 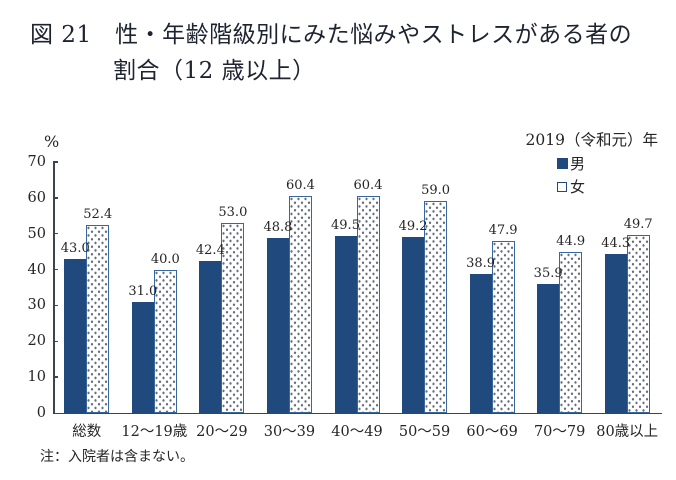 I want to click on bar-value-label-female: 44.9, so click(x=571, y=241).